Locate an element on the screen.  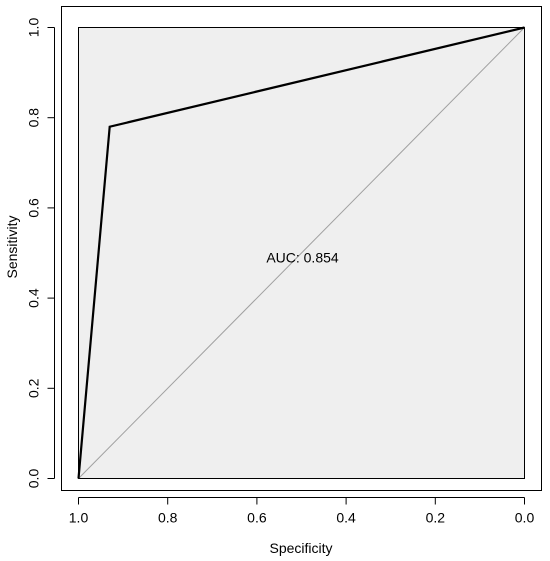
auc-annotation-0: AUC: 0.854 is located at coordinates (302, 258).